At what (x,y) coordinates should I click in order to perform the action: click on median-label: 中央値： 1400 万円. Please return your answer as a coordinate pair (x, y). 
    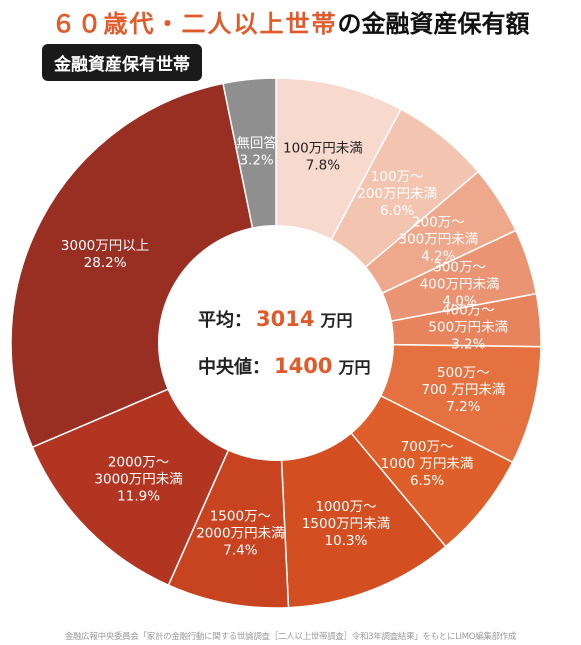
    Looking at the image, I should click on (284, 366).